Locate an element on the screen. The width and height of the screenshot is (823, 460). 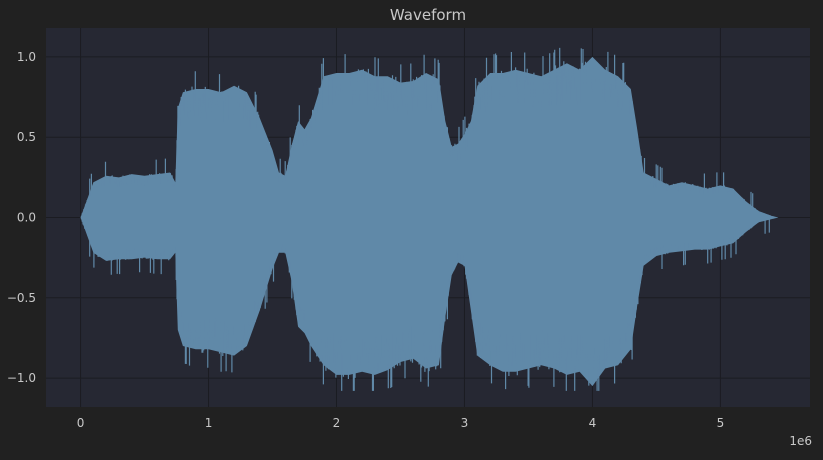
x-tick-label: 2 is located at coordinates (337, 423).